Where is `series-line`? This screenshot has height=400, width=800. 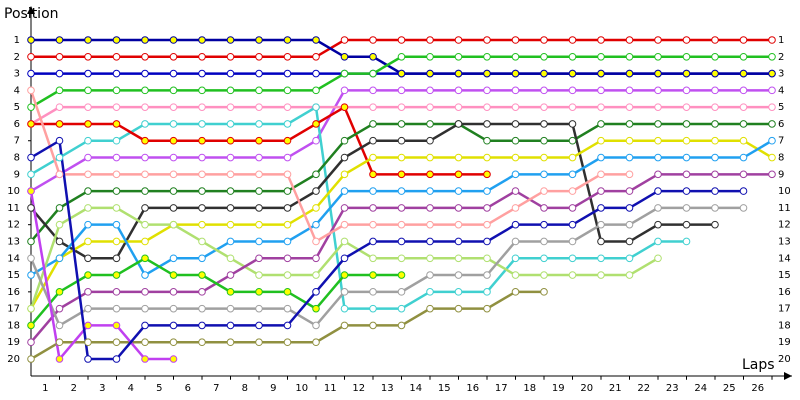
series-line is located at coordinates (101, 276).